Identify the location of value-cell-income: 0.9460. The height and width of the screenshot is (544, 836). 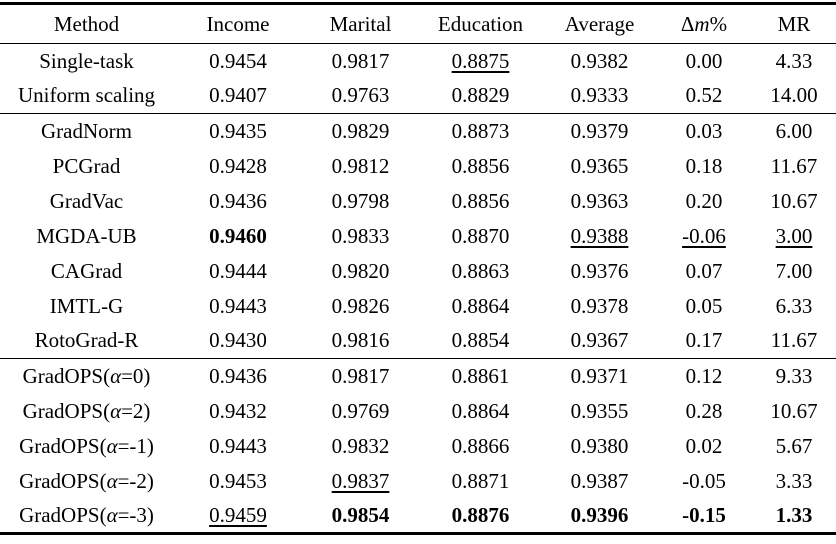
(238, 236).